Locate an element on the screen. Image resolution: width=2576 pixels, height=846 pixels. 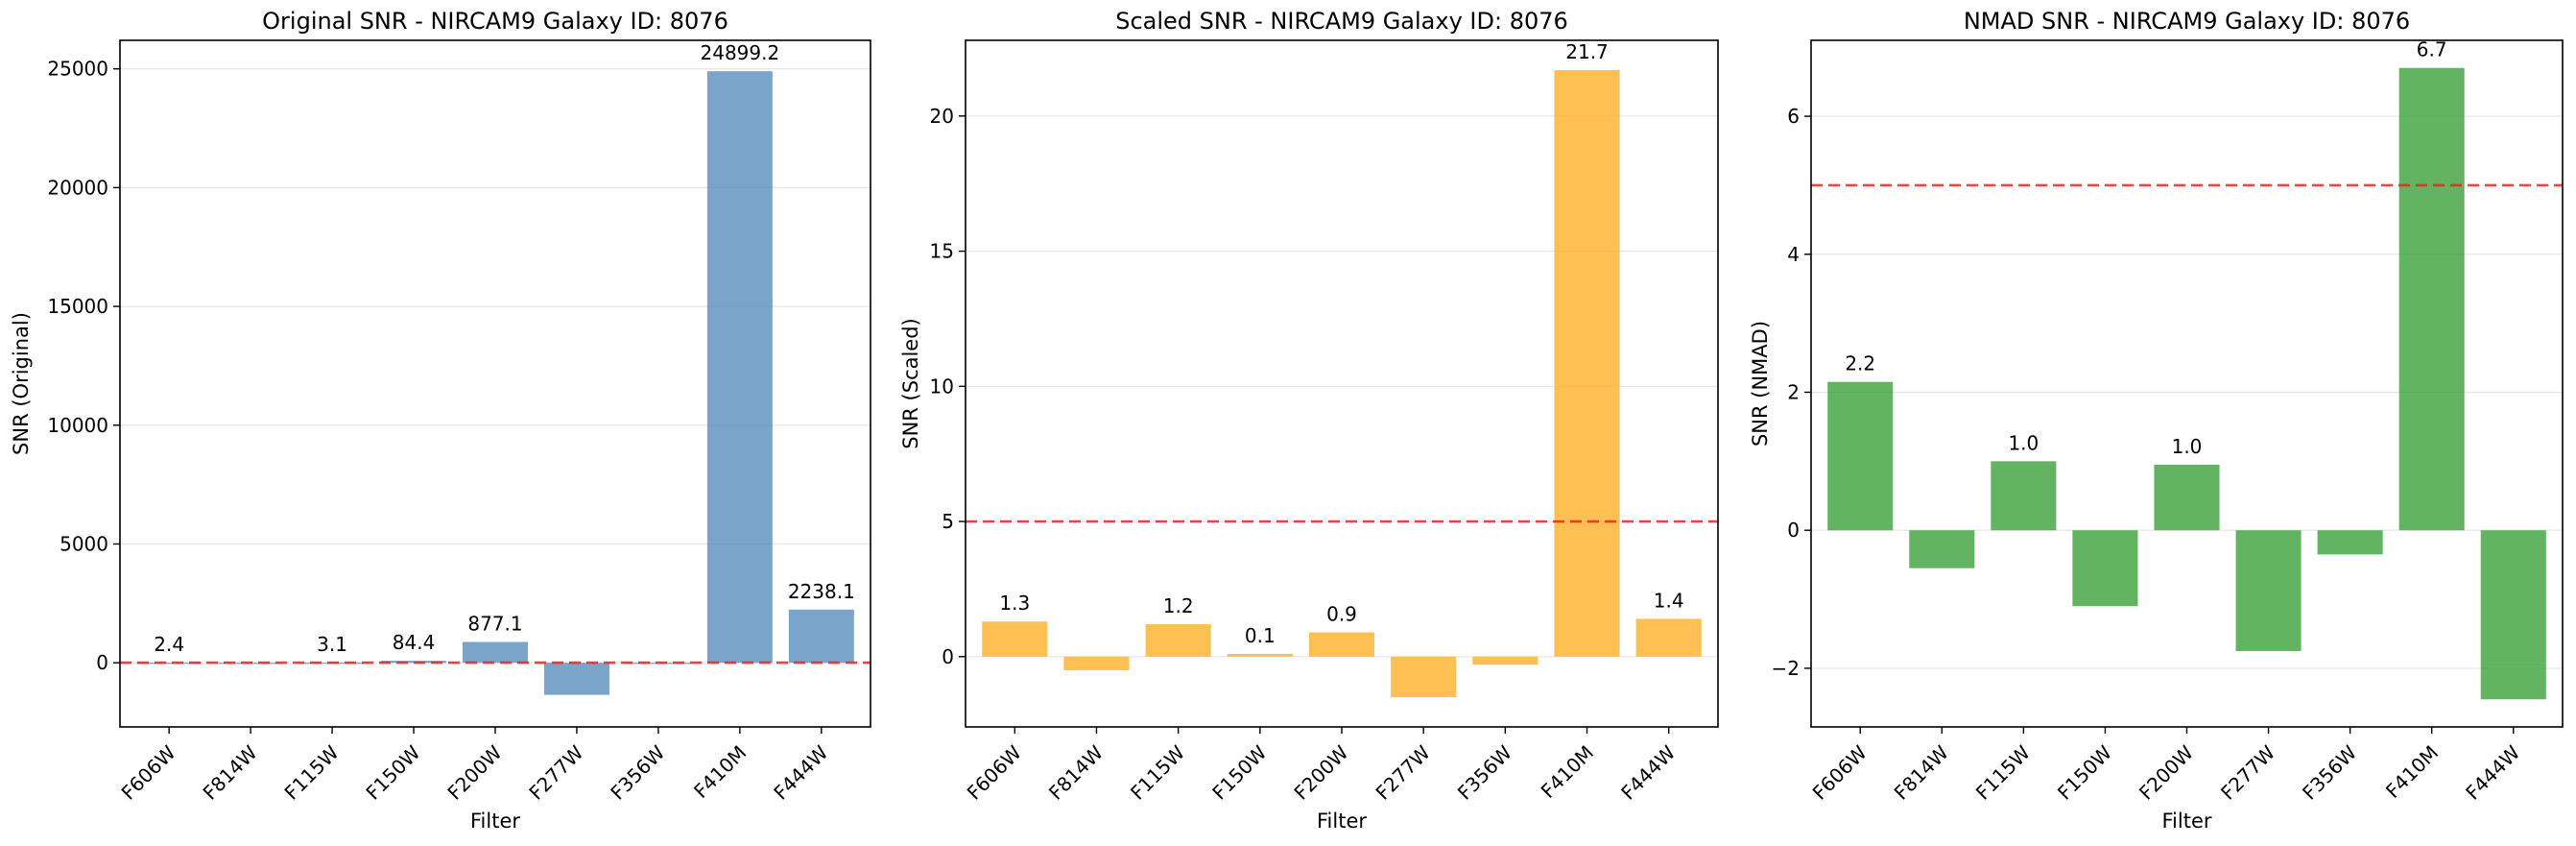
y-tick-label: 25000 is located at coordinates (77, 69).